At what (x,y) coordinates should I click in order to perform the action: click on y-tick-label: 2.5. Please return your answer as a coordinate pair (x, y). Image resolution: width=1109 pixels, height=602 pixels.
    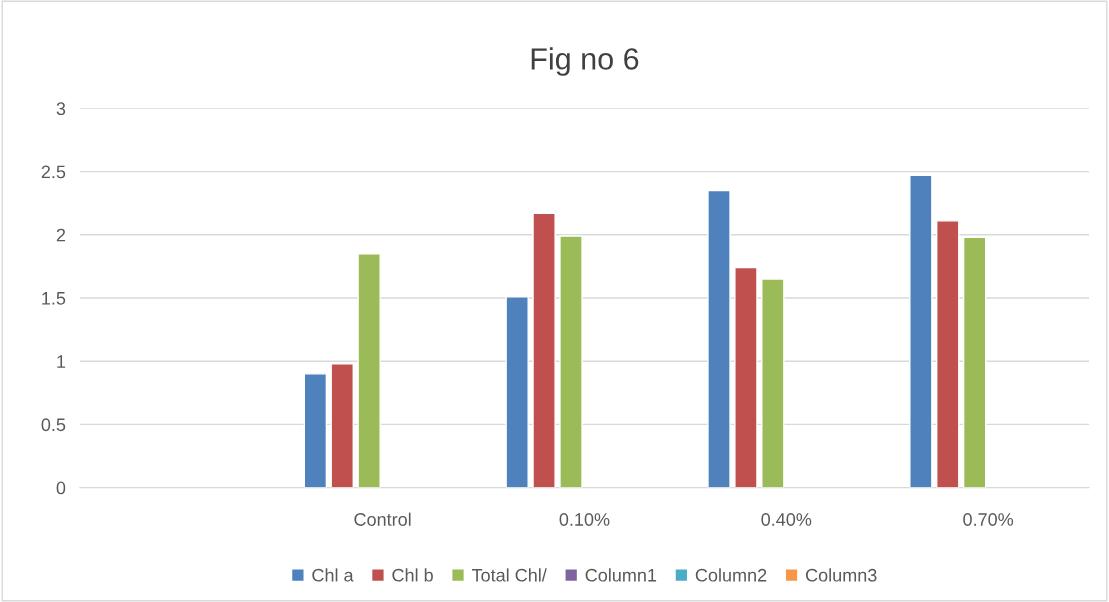
    Looking at the image, I should click on (53, 172).